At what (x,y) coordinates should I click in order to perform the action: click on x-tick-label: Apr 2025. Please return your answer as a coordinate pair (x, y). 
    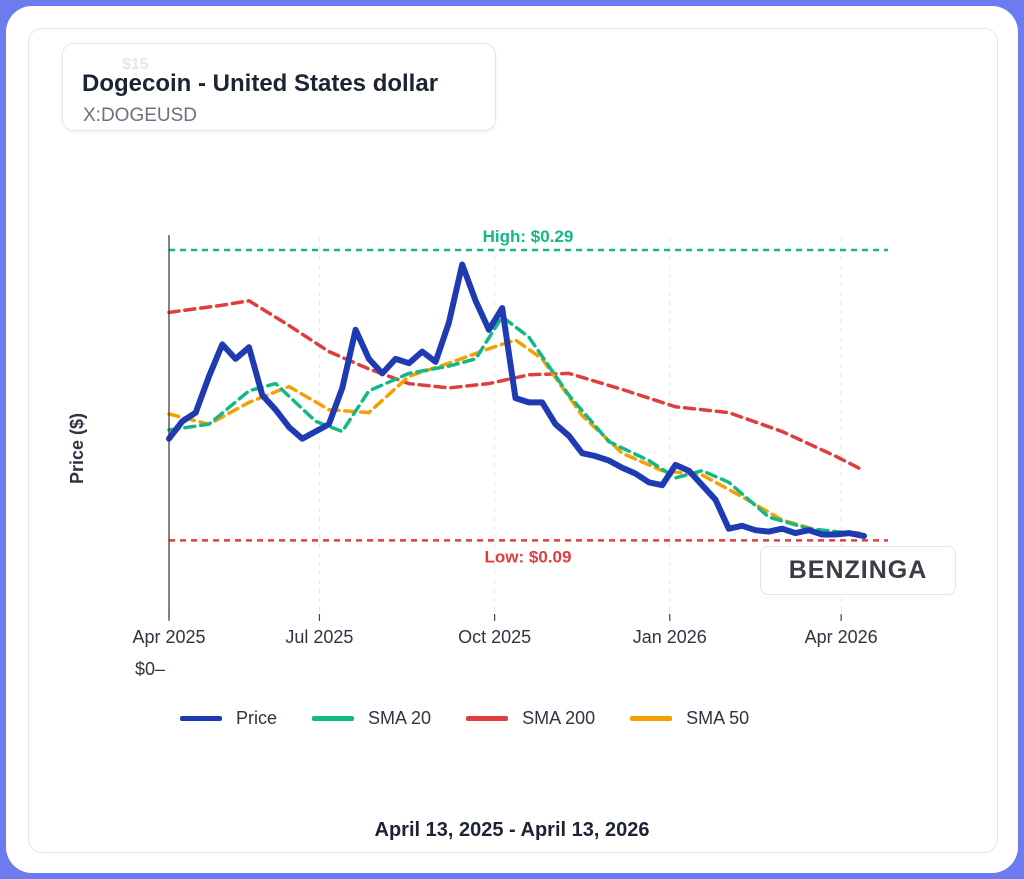
    Looking at the image, I should click on (168, 637).